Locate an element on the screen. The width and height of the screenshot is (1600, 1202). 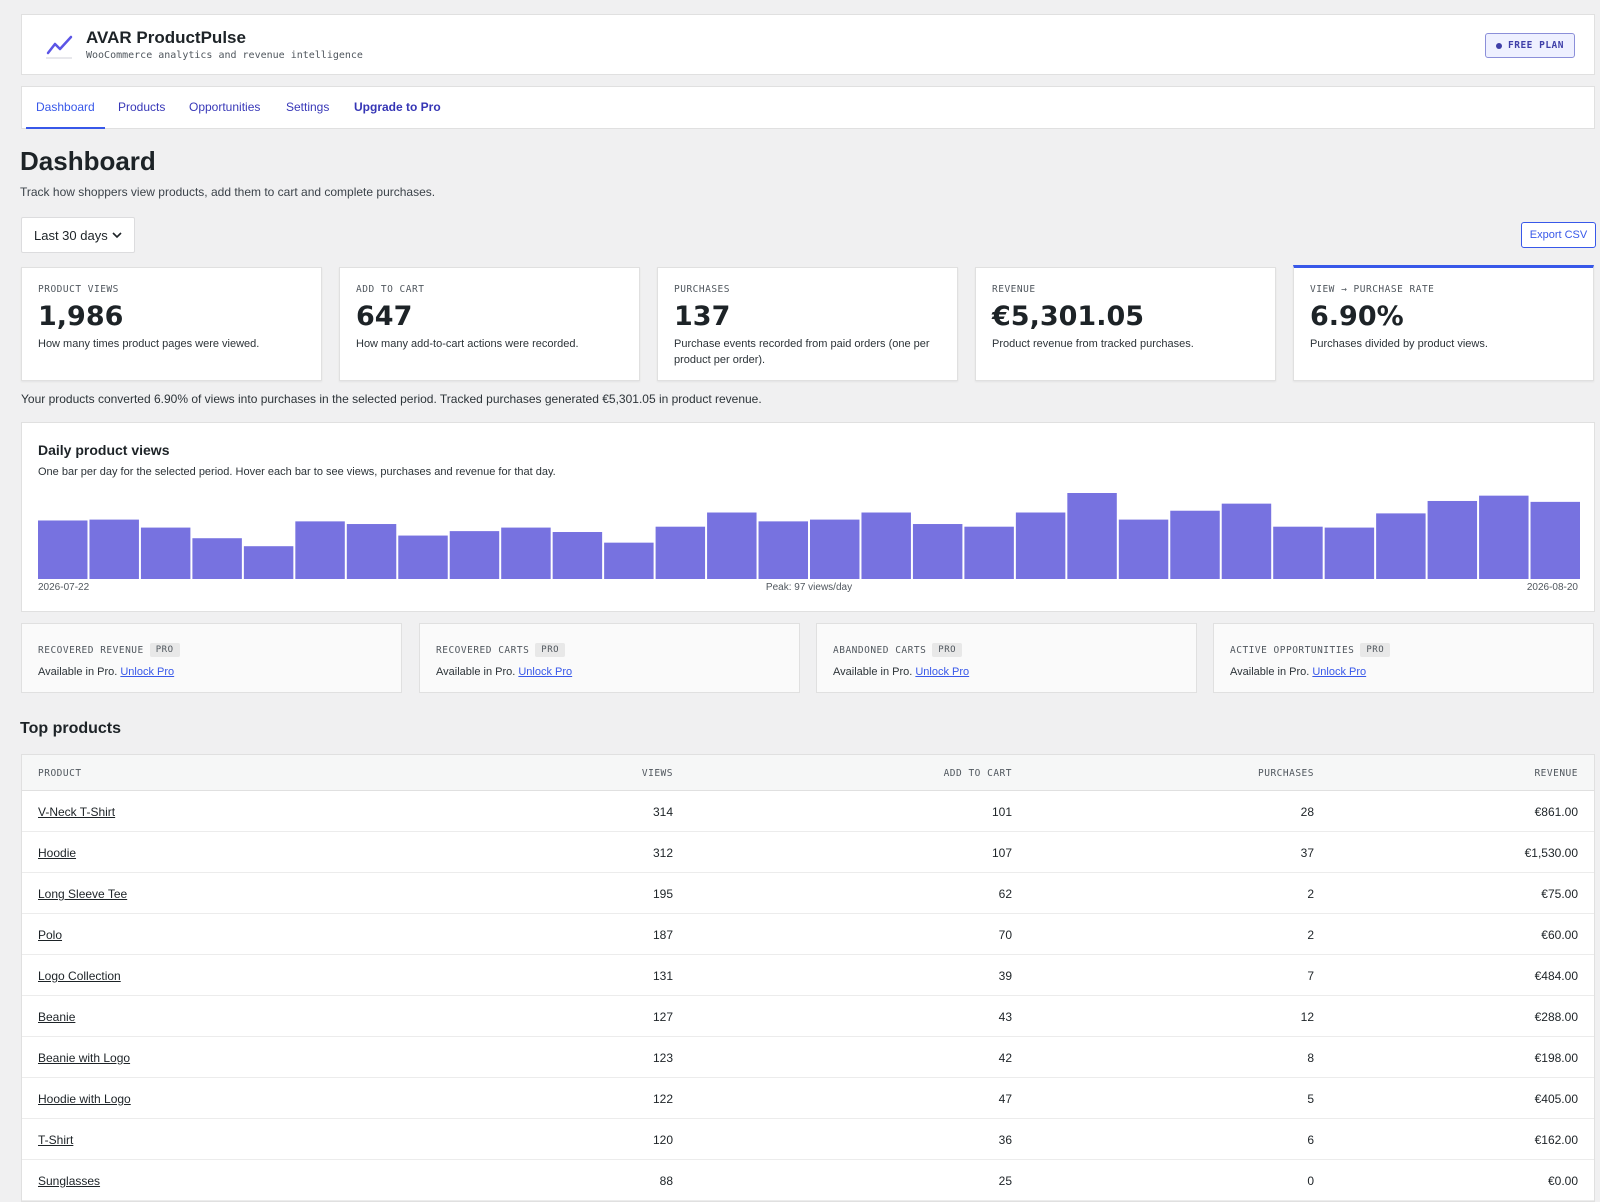
chart-bar: 2026-07-23: 67 is located at coordinates (114, 549).